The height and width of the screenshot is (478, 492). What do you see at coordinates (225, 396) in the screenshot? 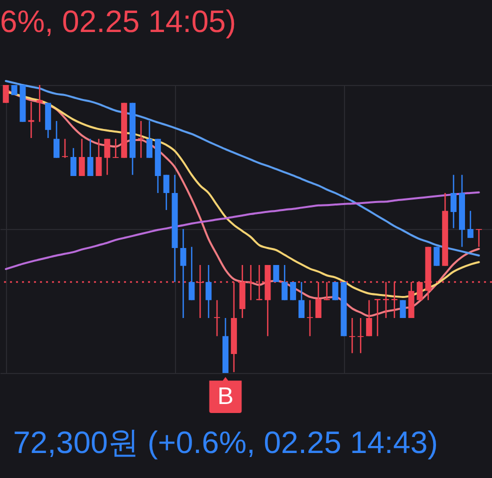
I see `annotation: B` at bounding box center [225, 396].